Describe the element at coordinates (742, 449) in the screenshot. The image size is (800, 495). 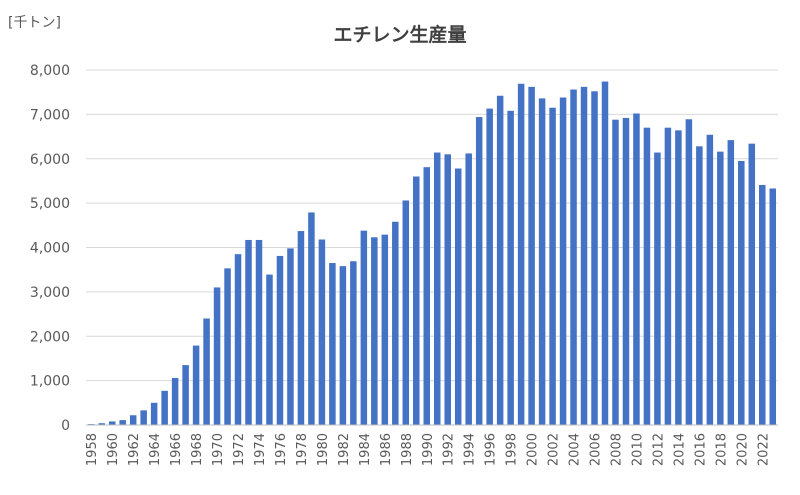
I see `x-tick-label: 2020` at that location.